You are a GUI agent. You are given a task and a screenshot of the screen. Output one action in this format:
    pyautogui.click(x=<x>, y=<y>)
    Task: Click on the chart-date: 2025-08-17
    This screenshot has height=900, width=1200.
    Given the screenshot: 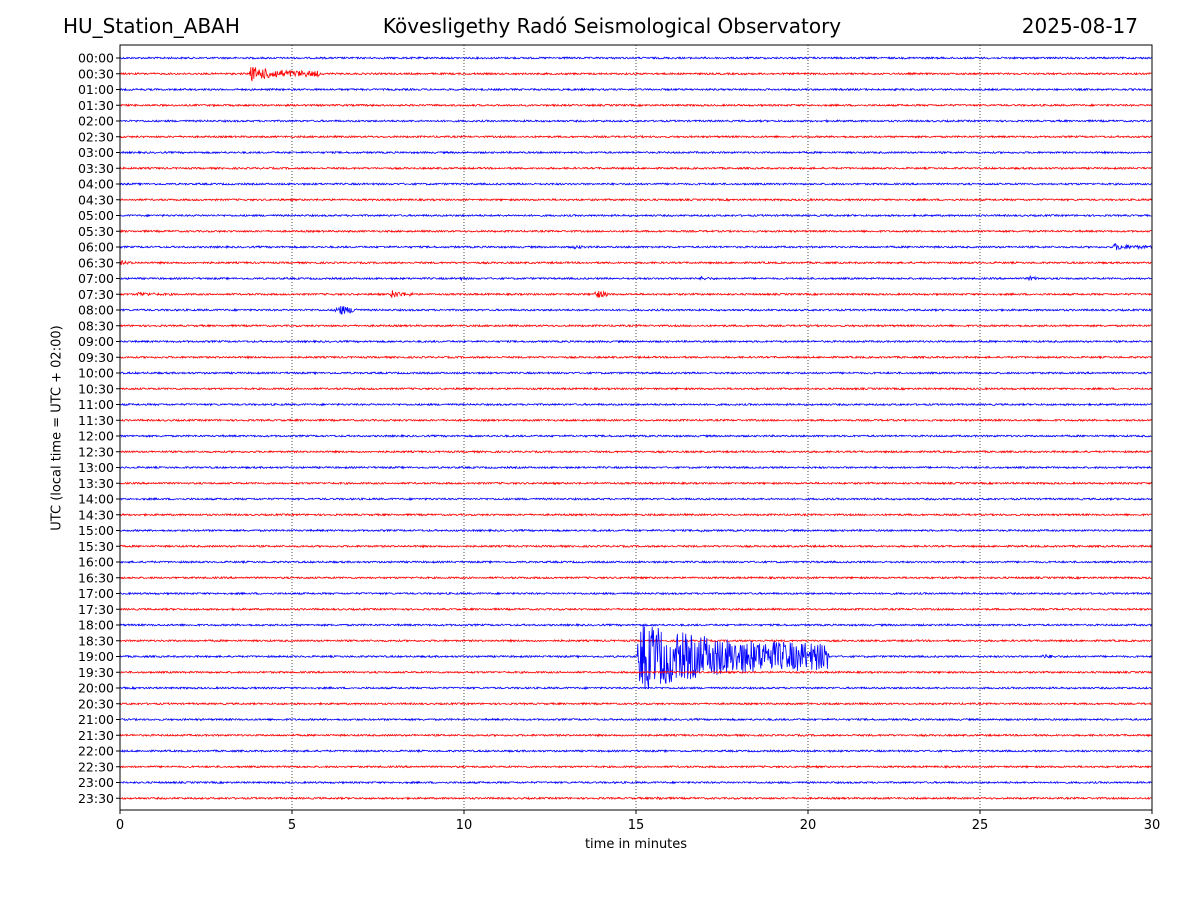 What is the action you would take?
    pyautogui.click(x=1079, y=26)
    